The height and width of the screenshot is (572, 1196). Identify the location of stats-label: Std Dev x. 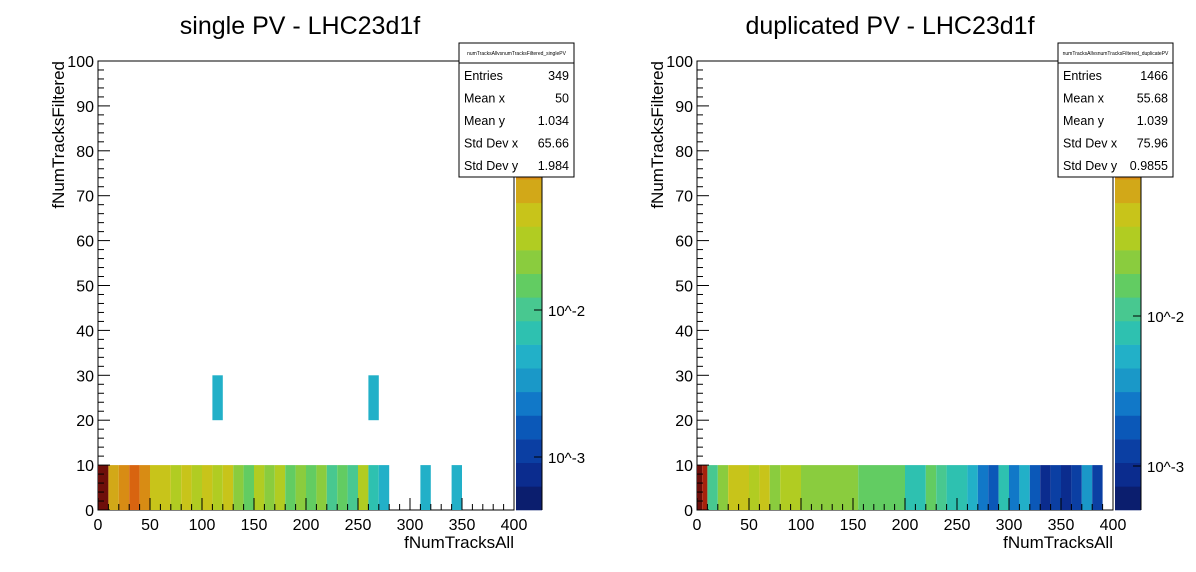
(1090, 144).